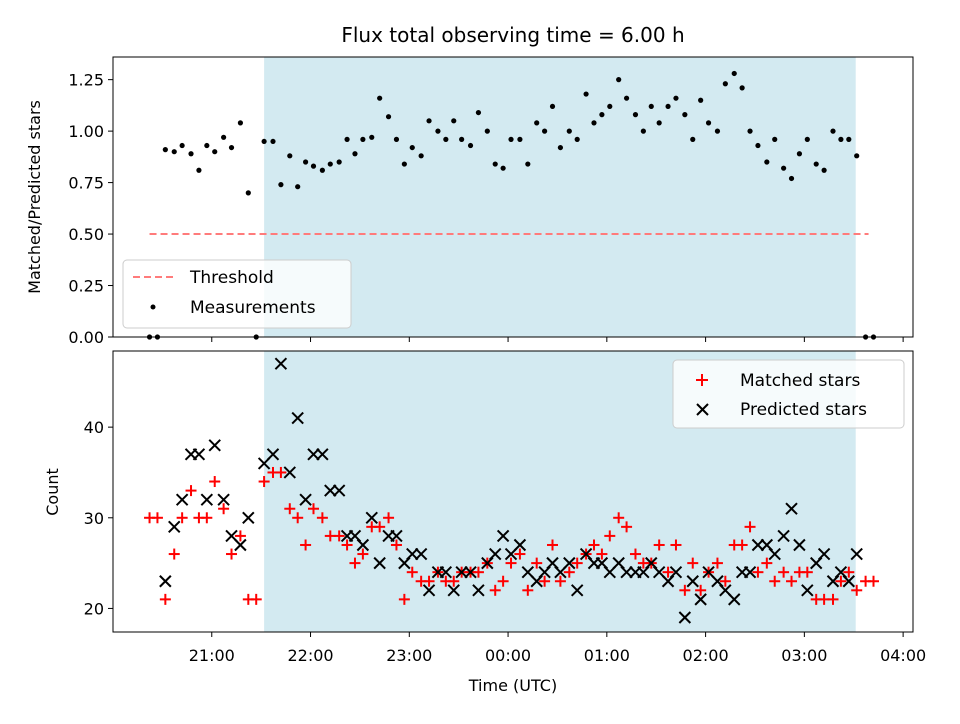  Describe the element at coordinates (512, 35) in the screenshot. I see `top-chart-title: Flux total observing time = 6.00 h` at that location.